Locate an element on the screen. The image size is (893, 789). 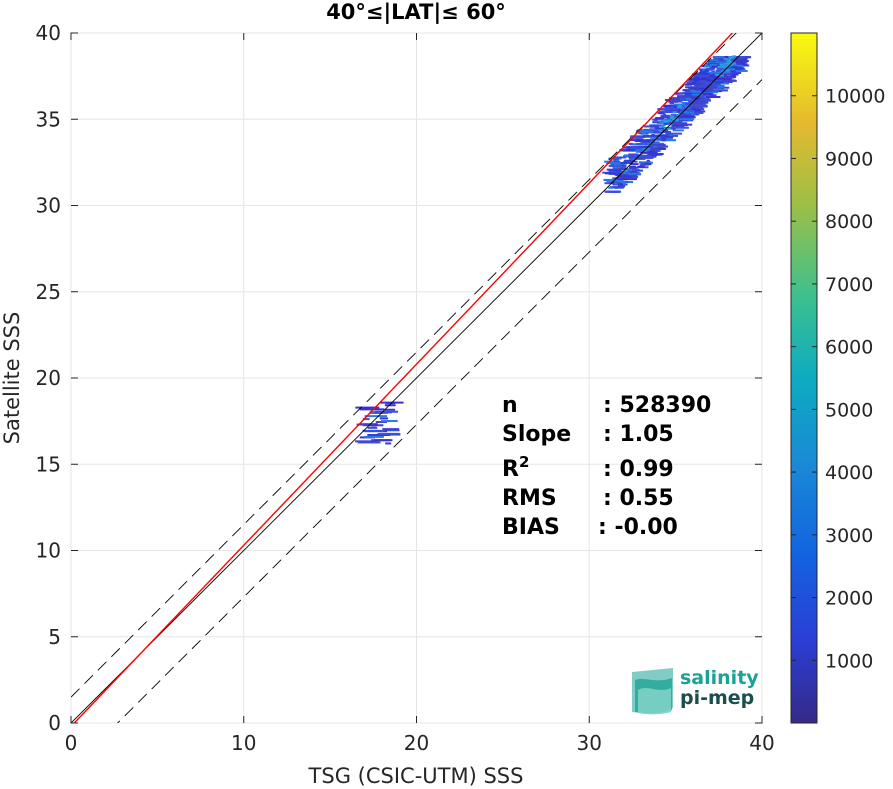
logo-text-salinity: salinity is located at coordinates (719, 678).